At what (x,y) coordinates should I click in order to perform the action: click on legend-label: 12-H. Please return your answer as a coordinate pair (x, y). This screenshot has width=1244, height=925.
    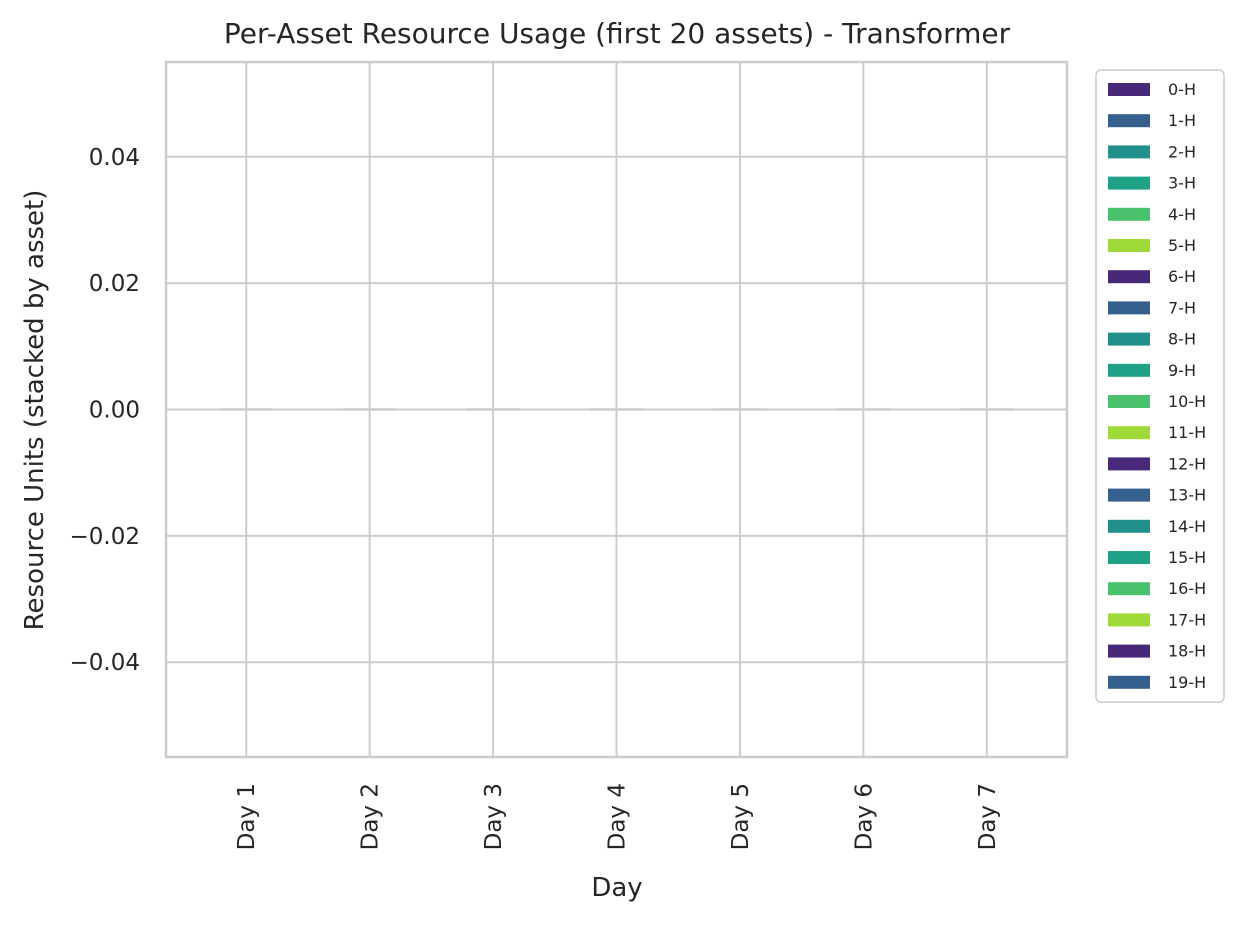
    Looking at the image, I should click on (1187, 463).